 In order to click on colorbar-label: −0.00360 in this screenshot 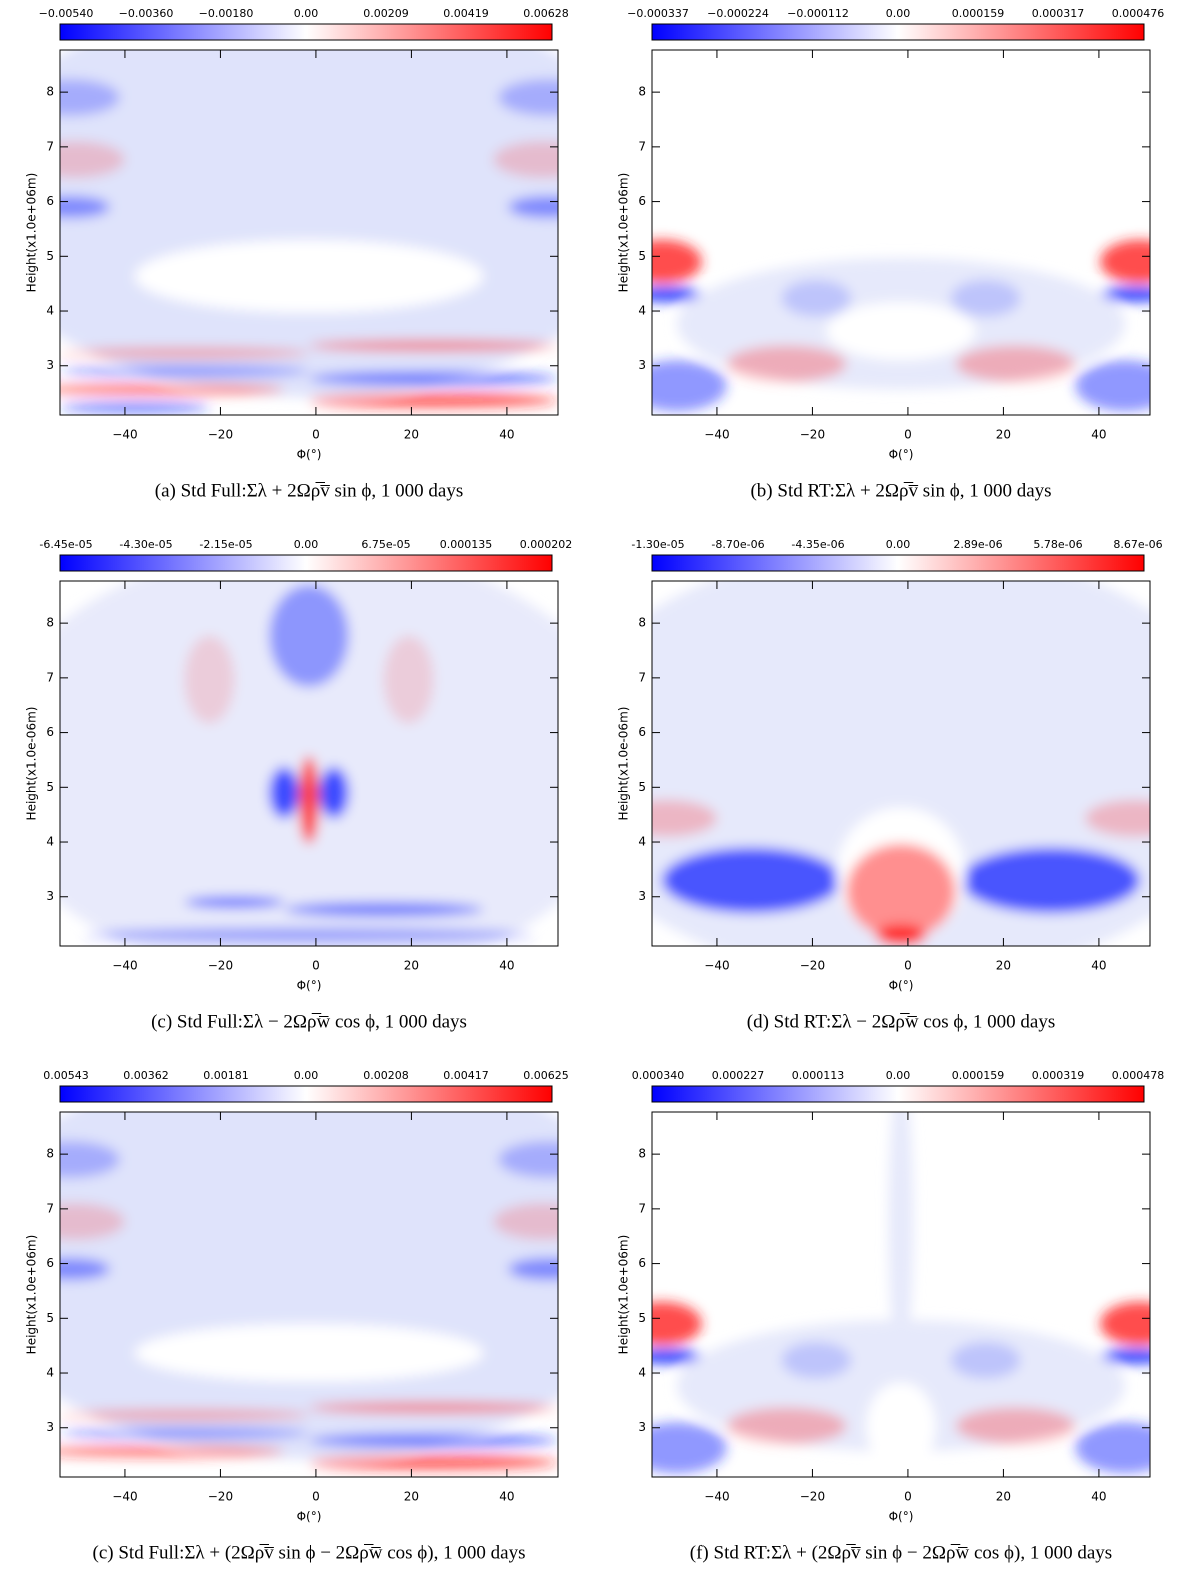, I will do `click(146, 13)`.